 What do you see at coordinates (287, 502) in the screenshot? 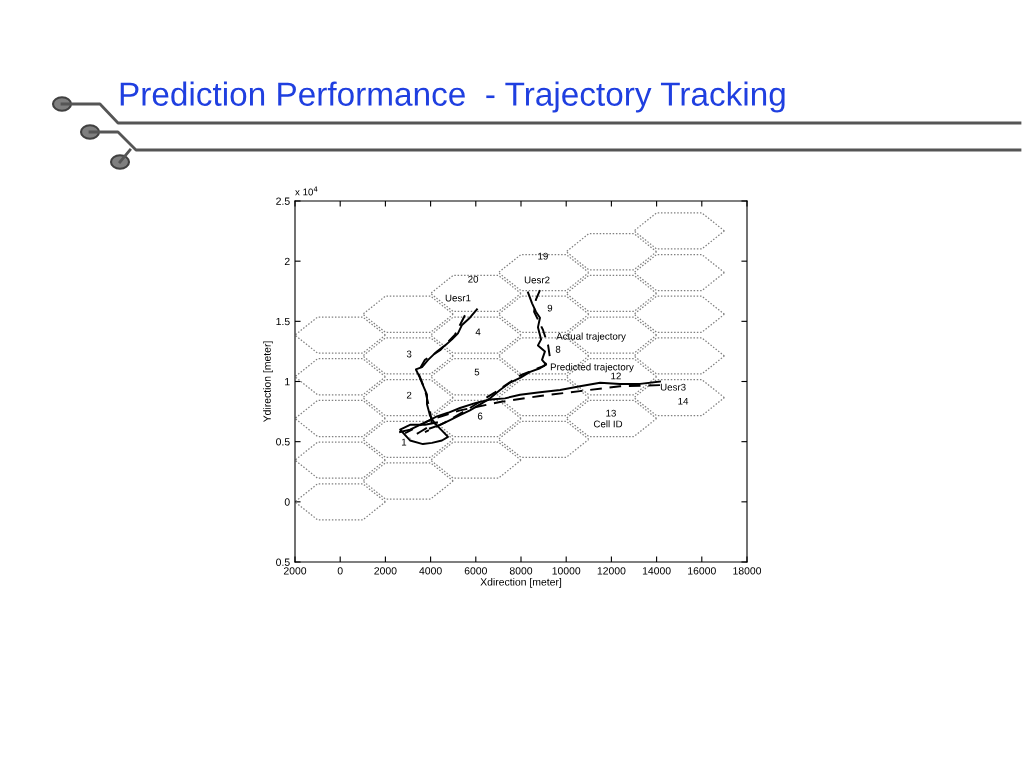
I see `y-tick-label: 0` at bounding box center [287, 502].